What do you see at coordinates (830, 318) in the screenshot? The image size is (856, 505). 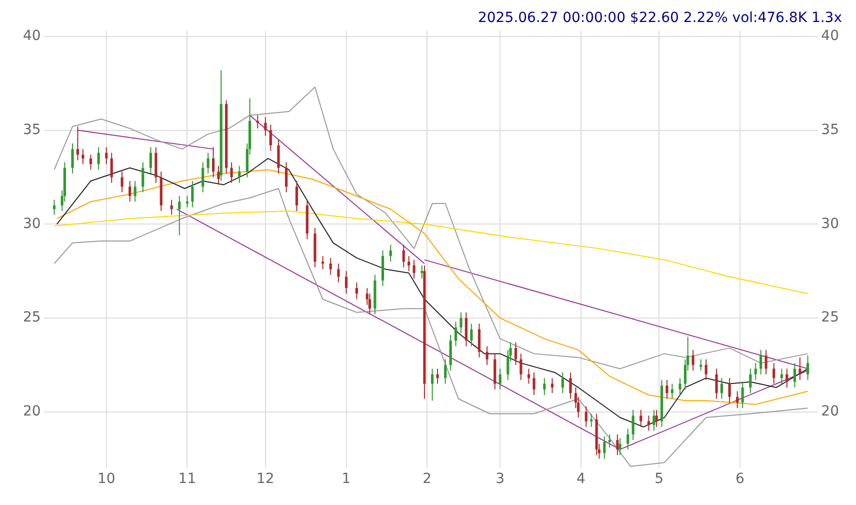 I see `y2-tick-label: 25` at bounding box center [830, 318].